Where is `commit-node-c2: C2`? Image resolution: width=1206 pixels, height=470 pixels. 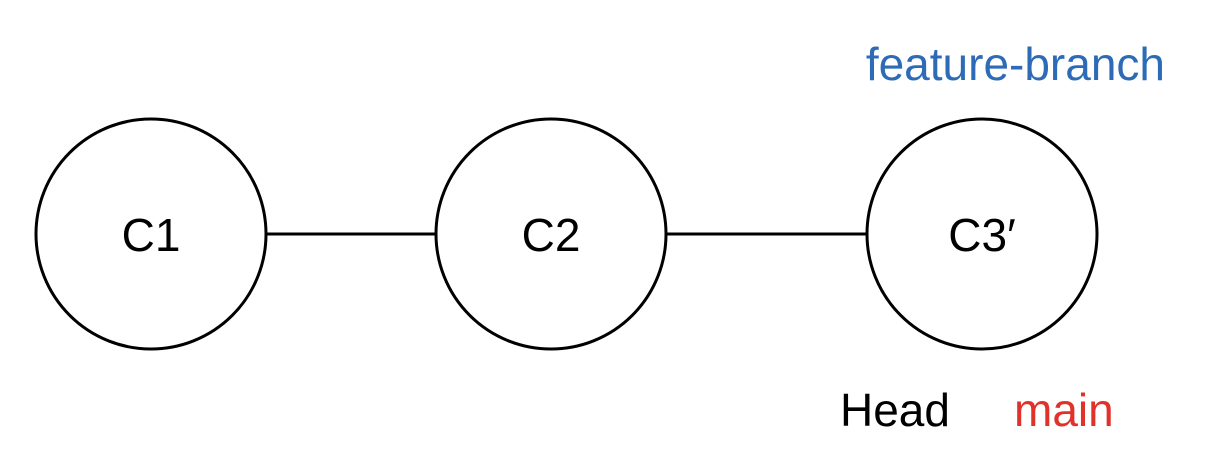
commit-node-c2: C2 is located at coordinates (551, 234).